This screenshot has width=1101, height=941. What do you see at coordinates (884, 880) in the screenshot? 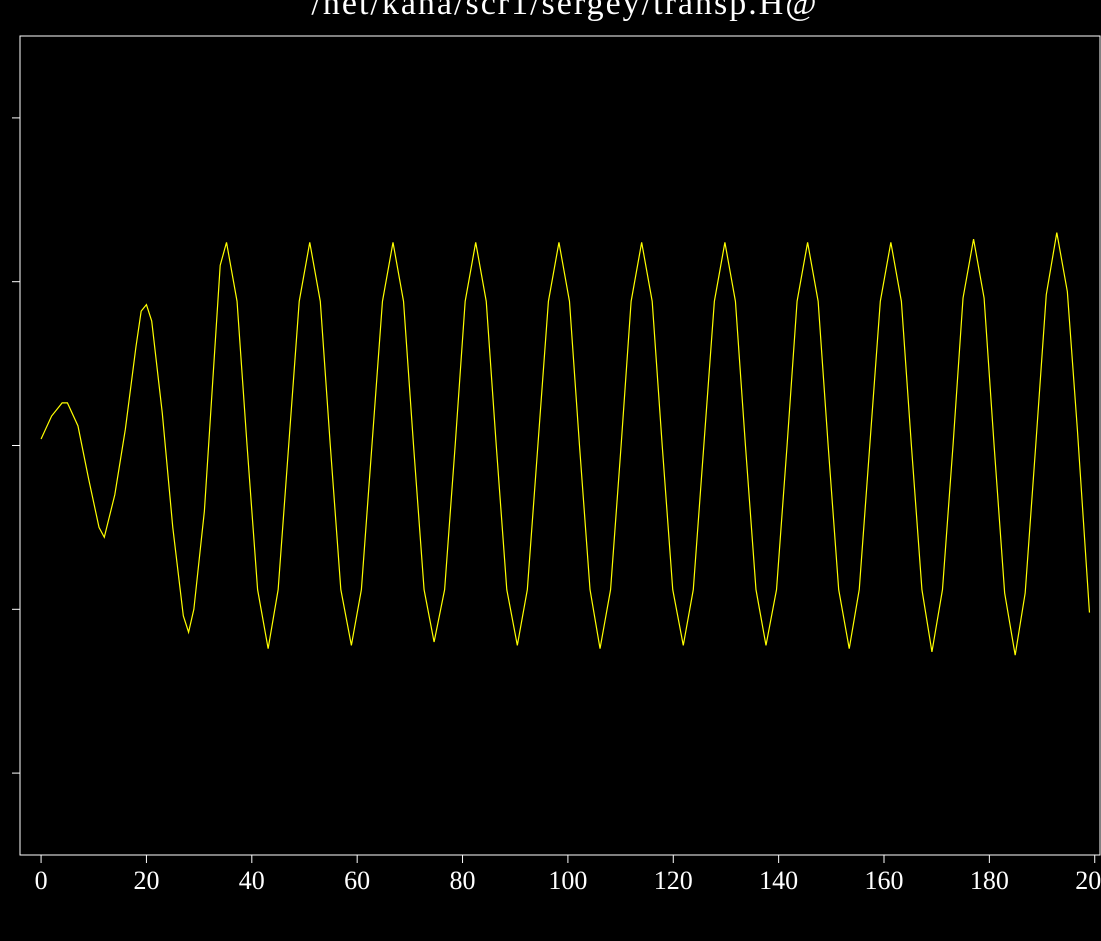
I see `x-tick-label: 160` at bounding box center [884, 880].